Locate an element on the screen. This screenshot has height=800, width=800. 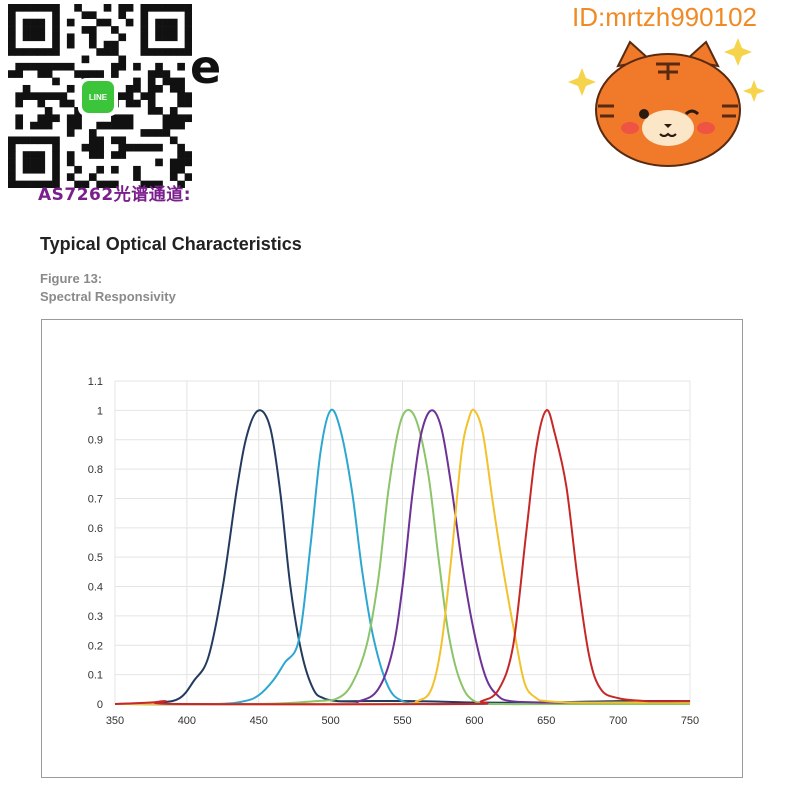
line-logo-text: LINE is located at coordinates (98, 97).